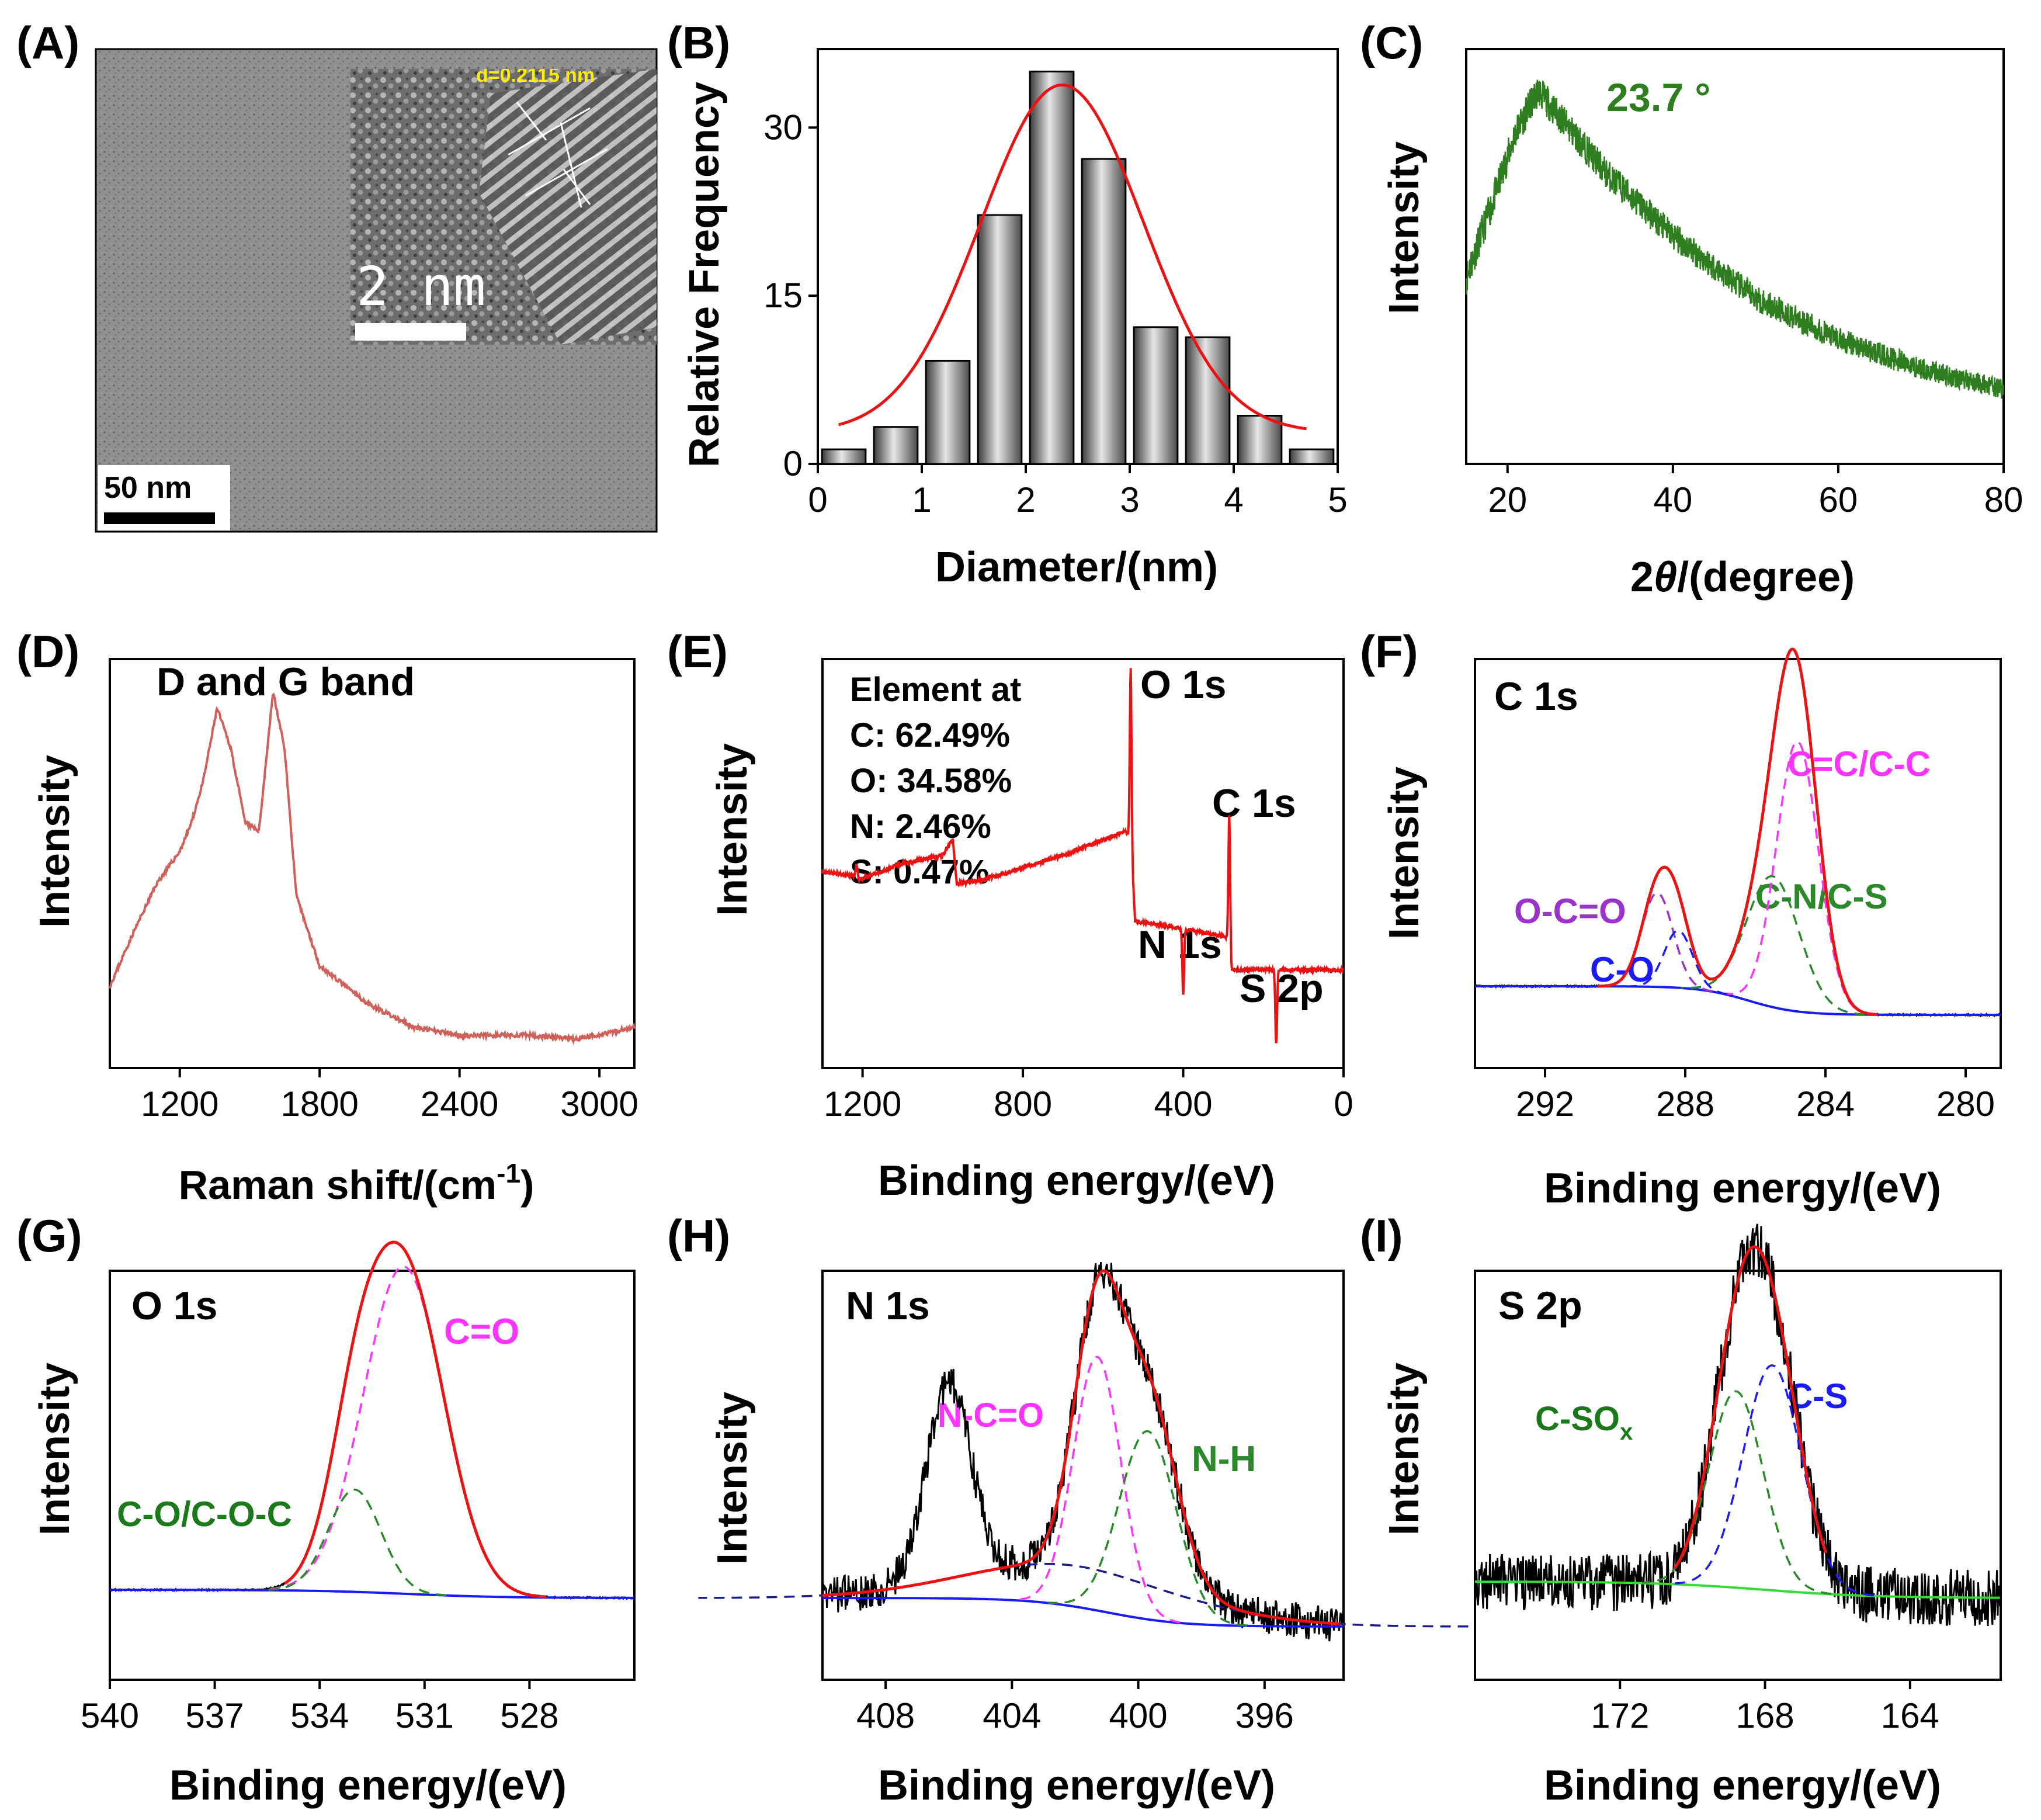  What do you see at coordinates (1742, 1188) in the screenshot?
I see `x-axis-label-f: Binding energy/(eV)` at bounding box center [1742, 1188].